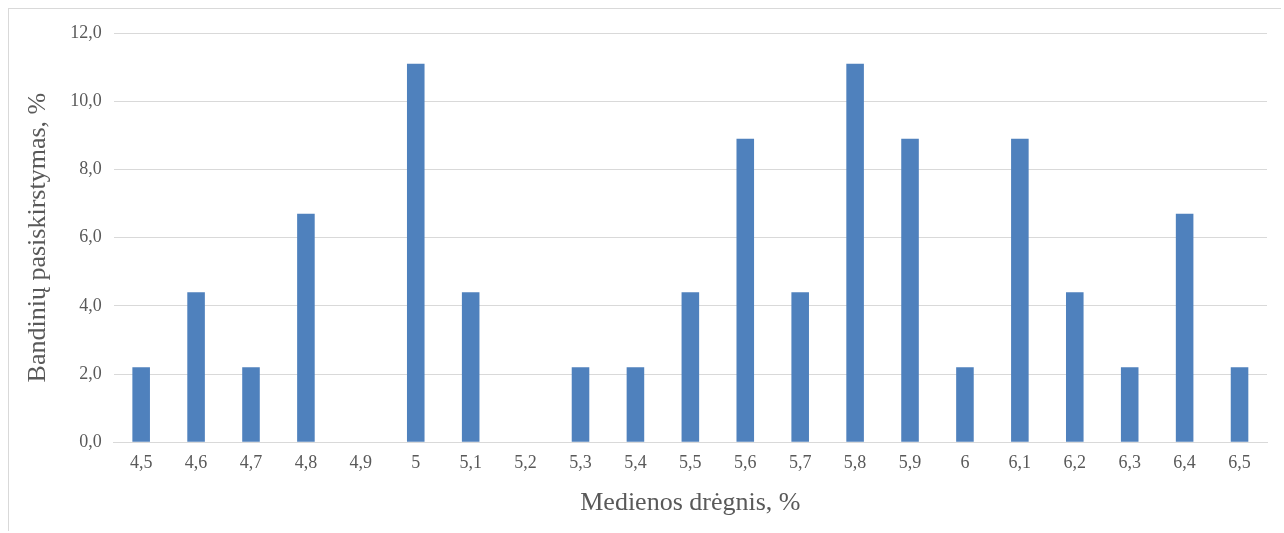 The width and height of the screenshot is (1284, 533). Describe the element at coordinates (690, 502) in the screenshot. I see `x-axis-title: Medienos drėgnis, %` at that location.